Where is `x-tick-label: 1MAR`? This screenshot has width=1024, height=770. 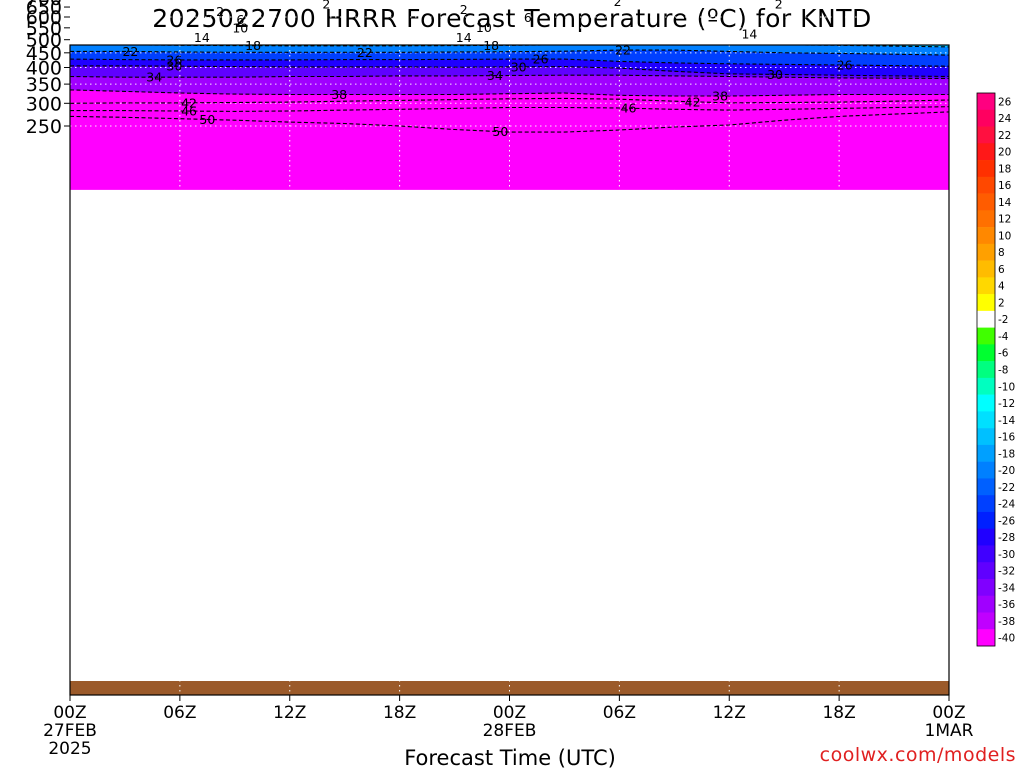
x-tick-label: 1MAR is located at coordinates (949, 731).